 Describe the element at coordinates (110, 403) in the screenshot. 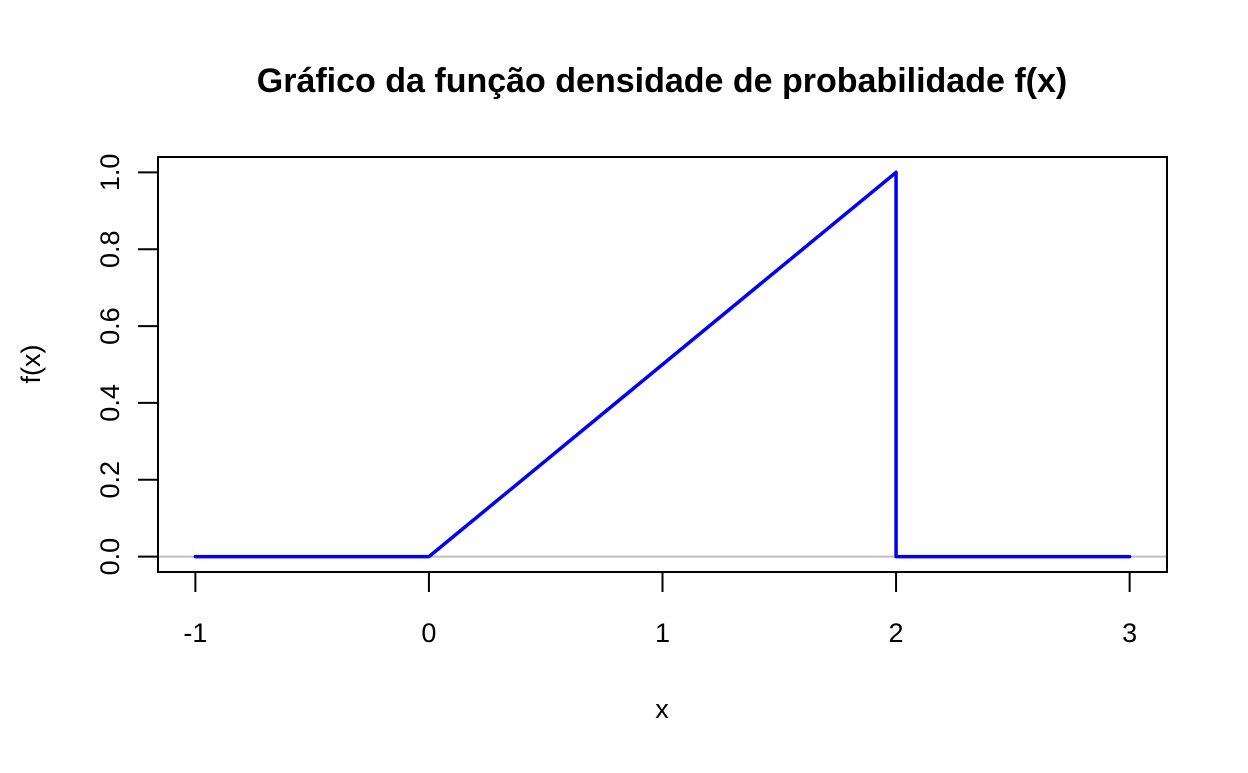

I see `y-tick-label: 0.4` at that location.